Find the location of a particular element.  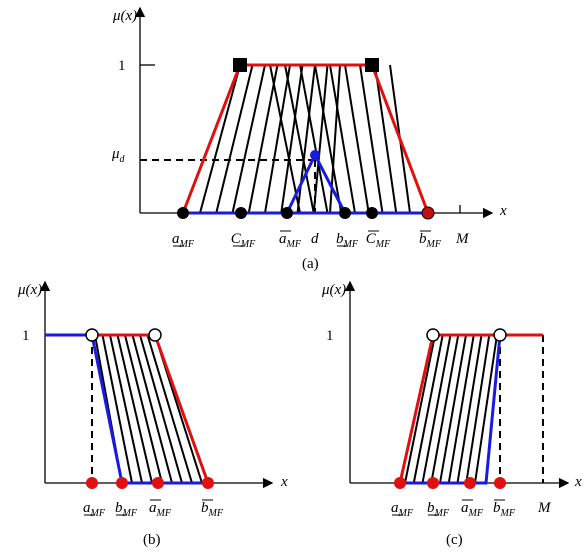

mu-d-label: μd is located at coordinates (118, 155).